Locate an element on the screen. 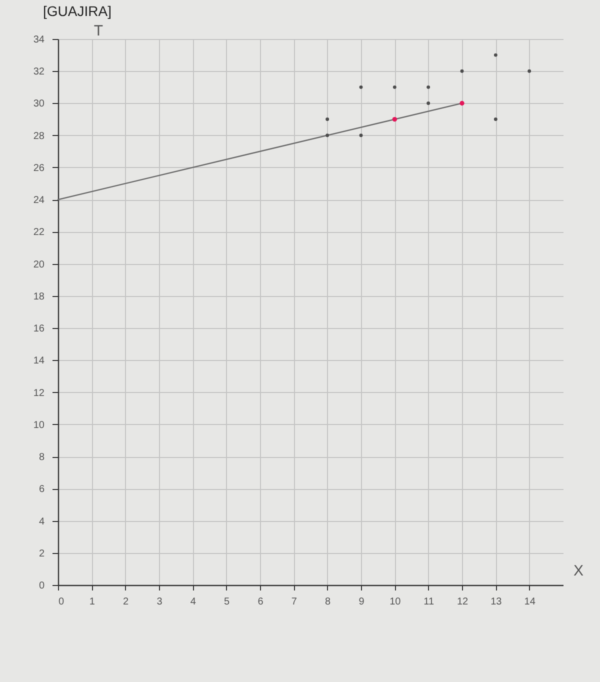  x-tick-label: 11 is located at coordinates (429, 602).